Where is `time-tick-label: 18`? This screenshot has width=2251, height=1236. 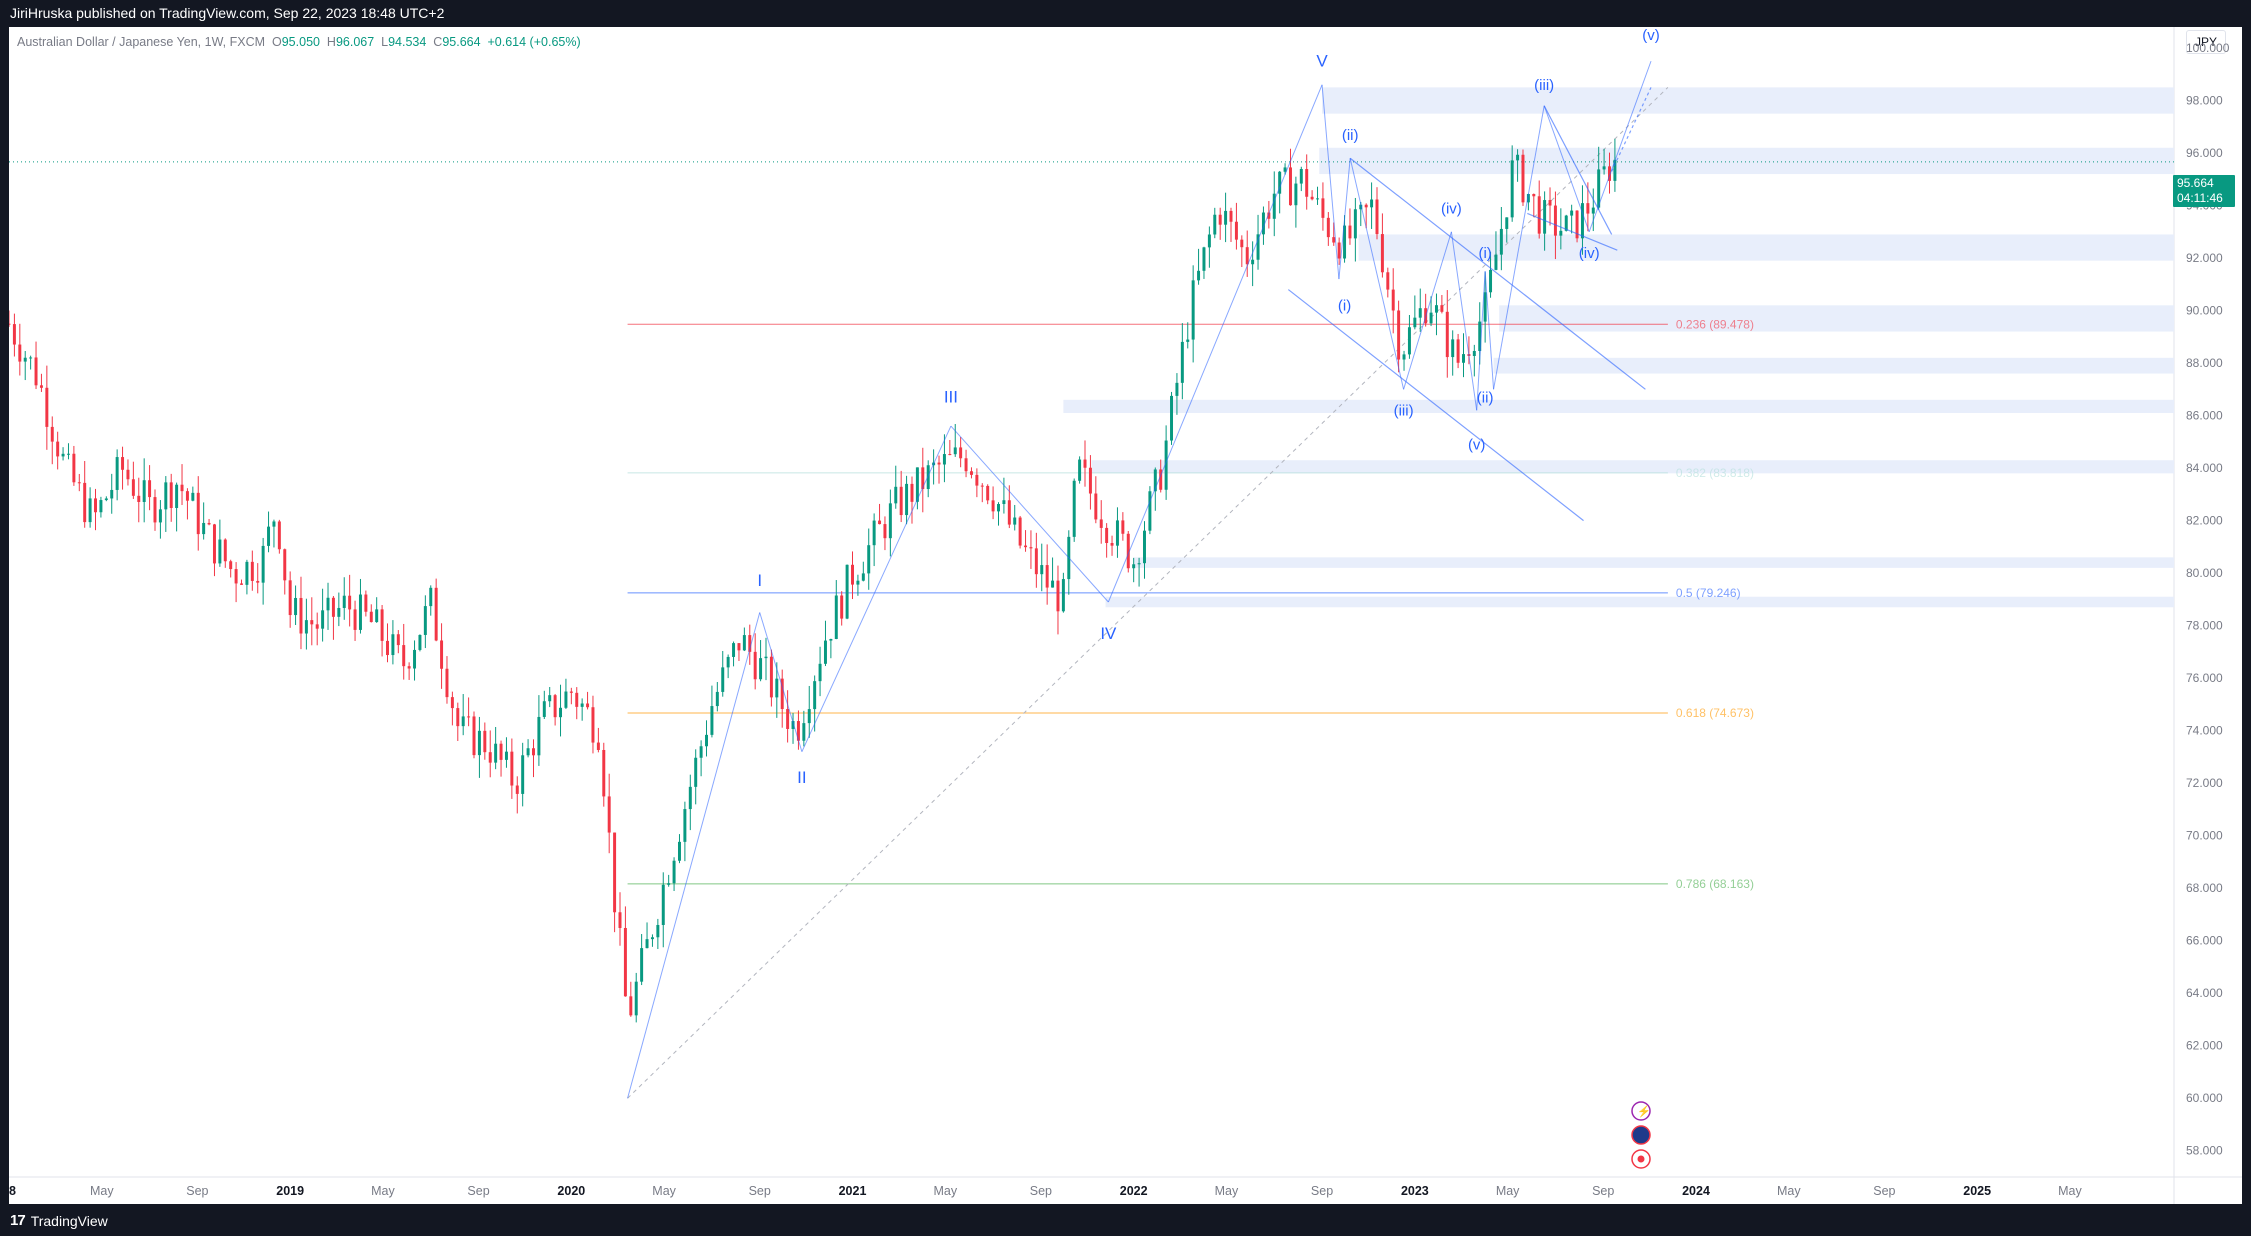
time-tick-label: 18 is located at coordinates (12, 1191).